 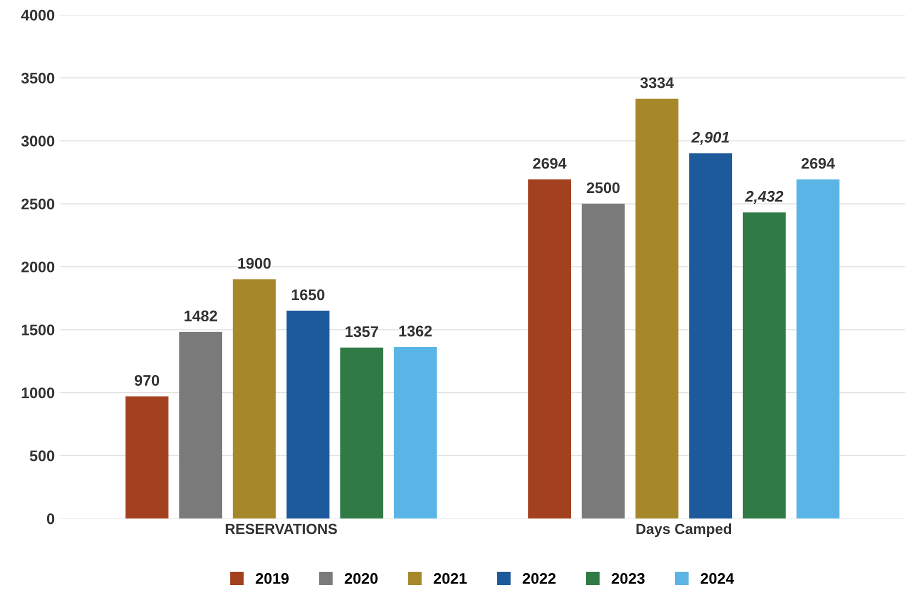 What do you see at coordinates (38, 330) in the screenshot?
I see `y-tick-label: 1500` at bounding box center [38, 330].